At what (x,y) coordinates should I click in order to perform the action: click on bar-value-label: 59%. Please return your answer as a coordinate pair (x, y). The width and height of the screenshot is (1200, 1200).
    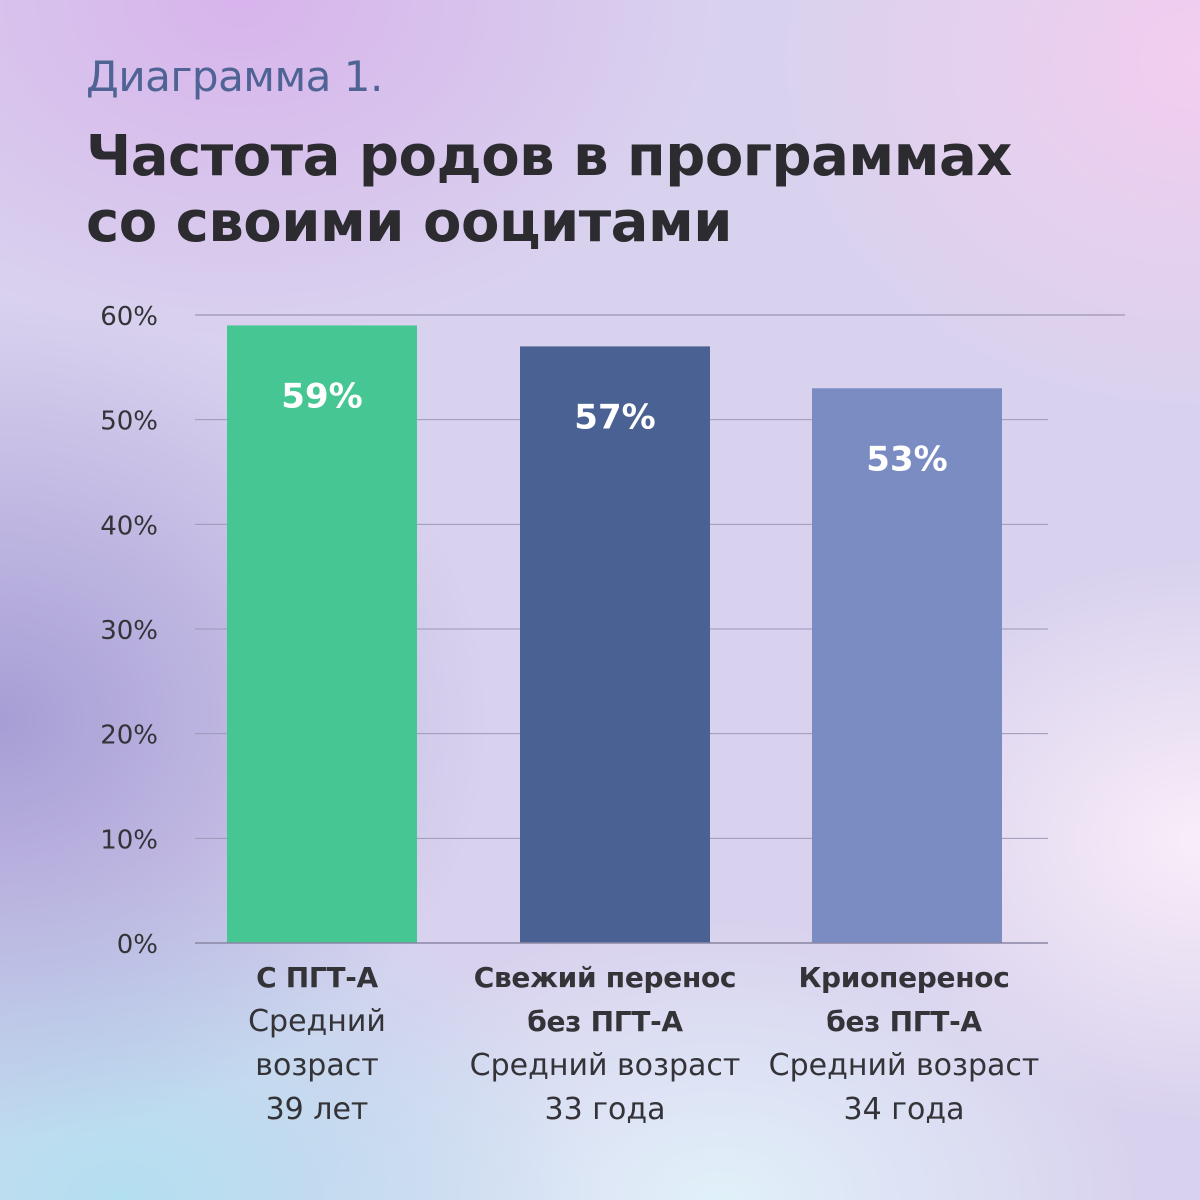
    Looking at the image, I should click on (321, 396).